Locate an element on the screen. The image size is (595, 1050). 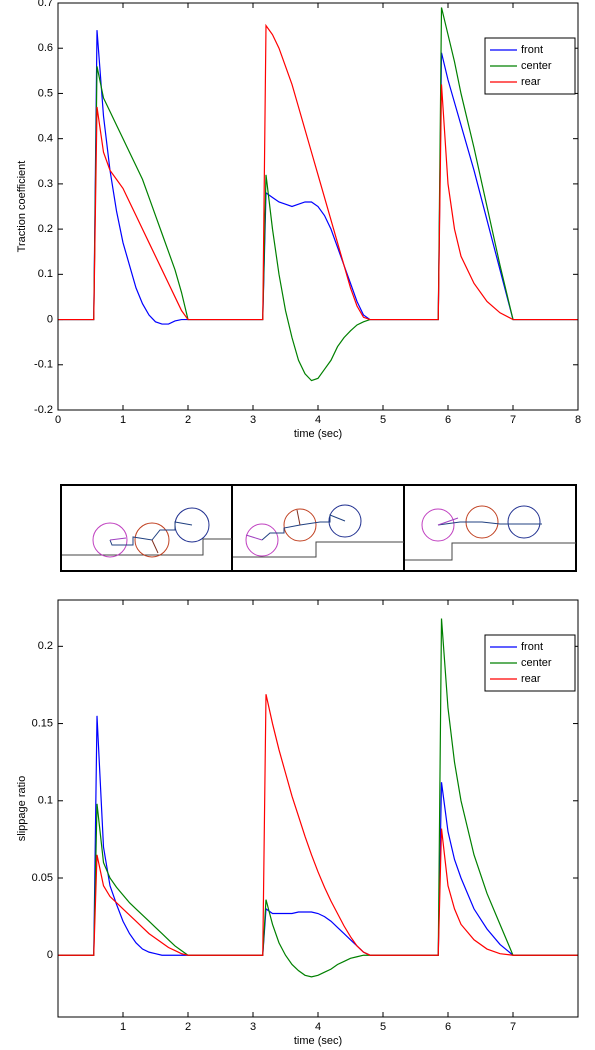
robot-diagram is located at coordinates (318, 528).